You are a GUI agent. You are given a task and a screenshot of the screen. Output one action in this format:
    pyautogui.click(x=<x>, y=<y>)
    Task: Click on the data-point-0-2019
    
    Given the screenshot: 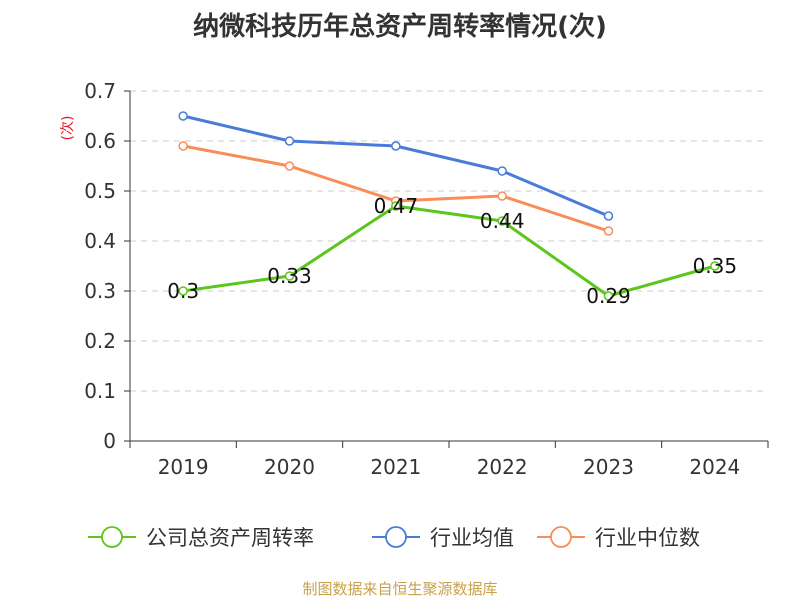 What is the action you would take?
    pyautogui.click(x=183, y=291)
    